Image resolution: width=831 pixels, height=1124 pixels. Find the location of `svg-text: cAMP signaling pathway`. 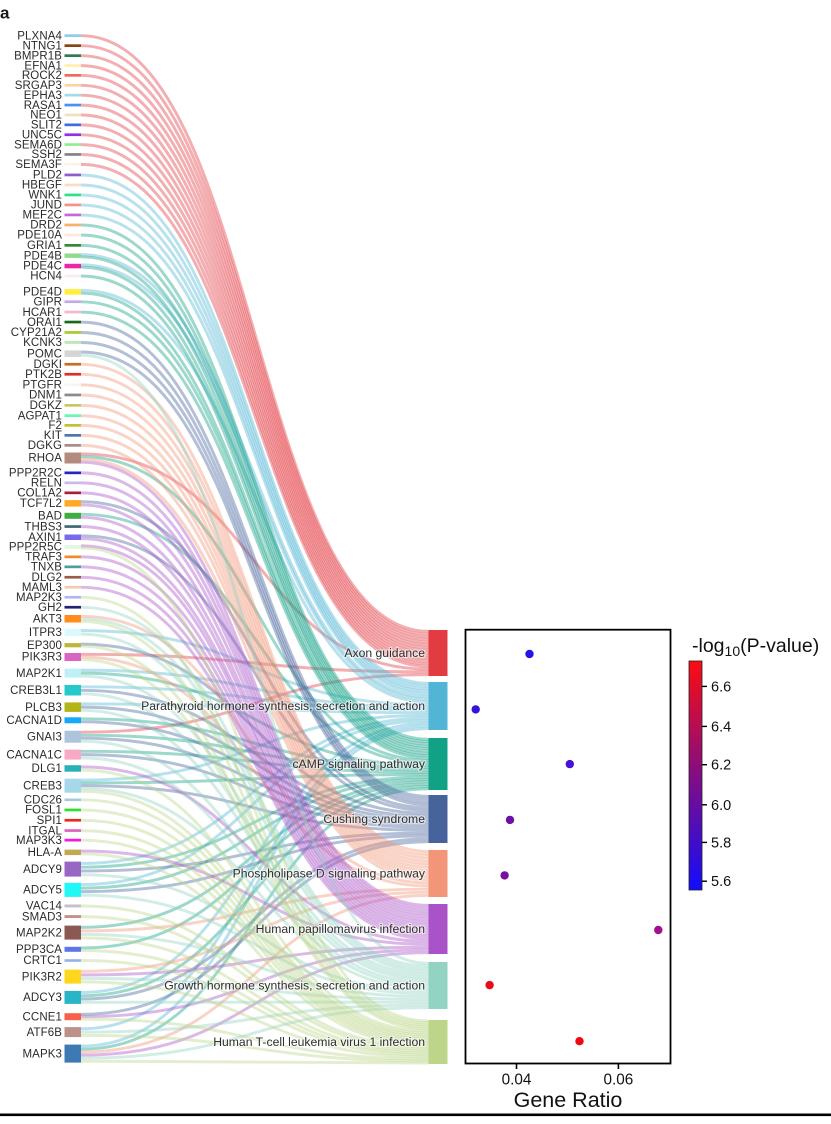

svg-text: cAMP signaling pathway is located at coordinates (358, 764).